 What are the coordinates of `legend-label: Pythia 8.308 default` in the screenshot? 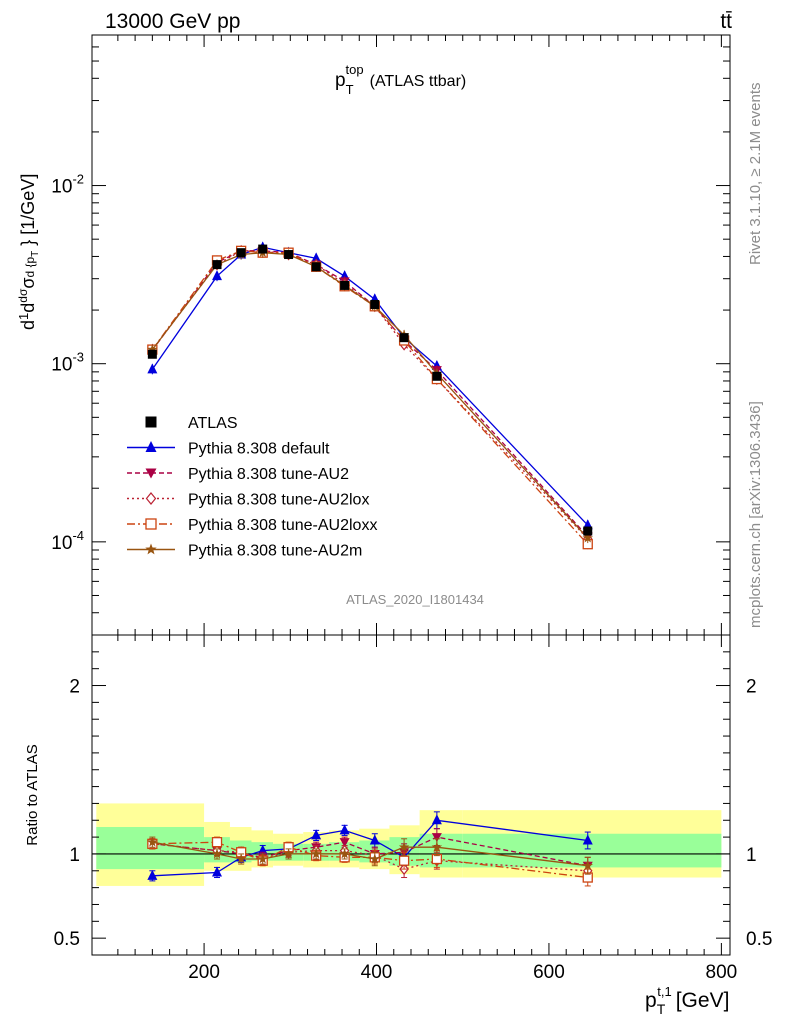 It's located at (259, 449).